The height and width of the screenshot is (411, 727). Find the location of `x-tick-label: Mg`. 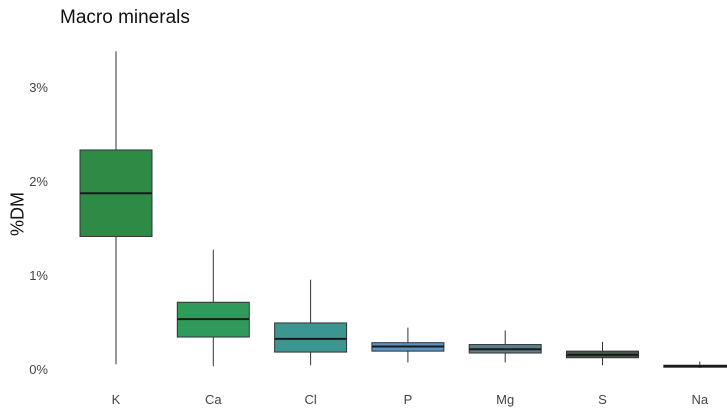

x-tick-label: Mg is located at coordinates (505, 399).